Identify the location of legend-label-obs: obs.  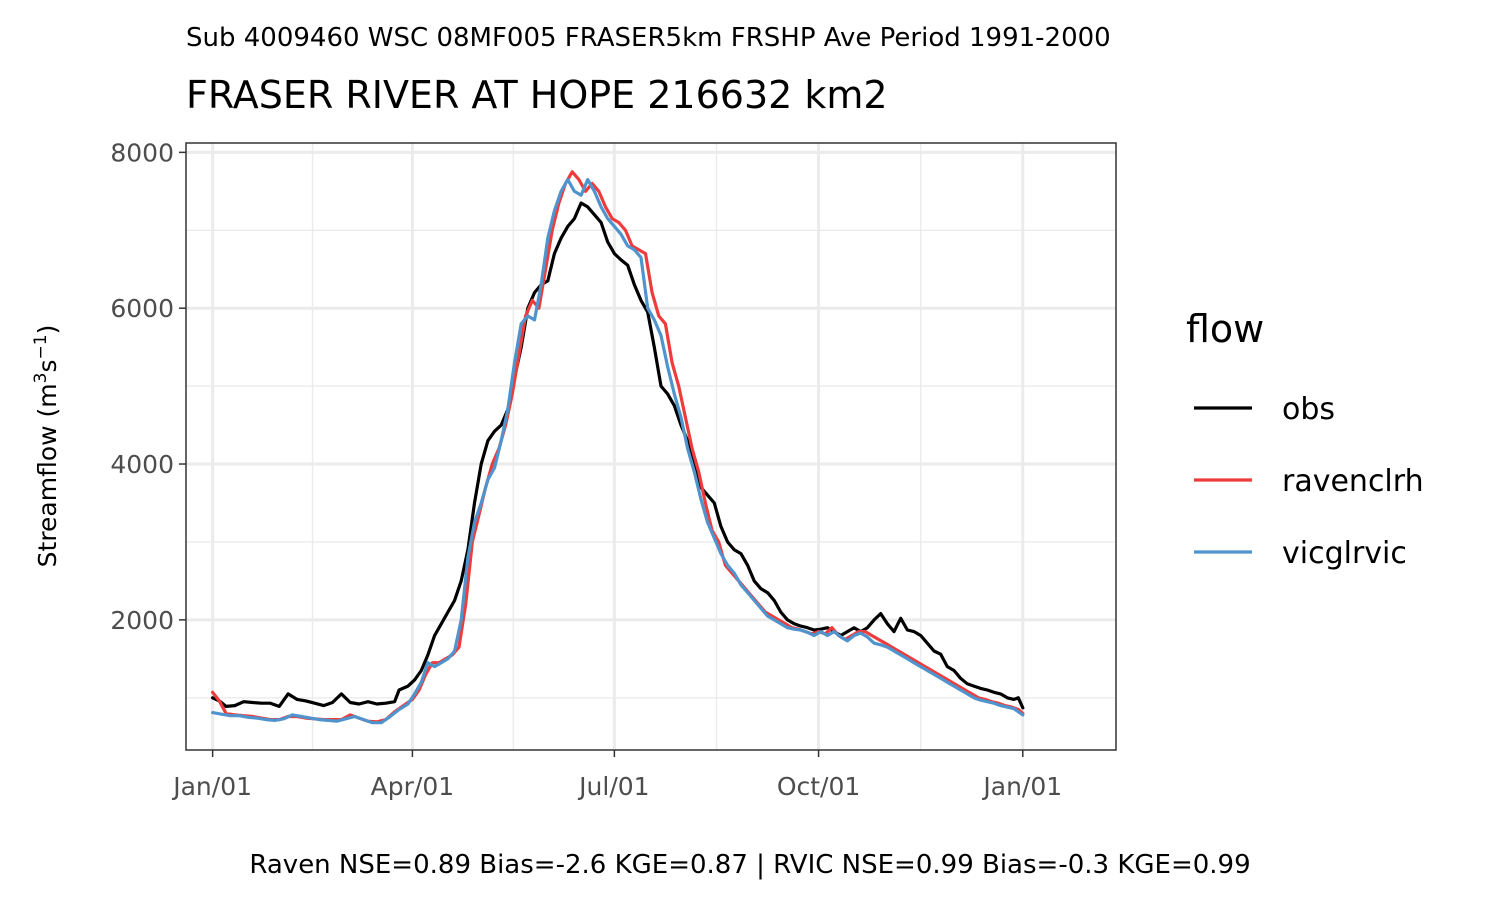
(1308, 409).